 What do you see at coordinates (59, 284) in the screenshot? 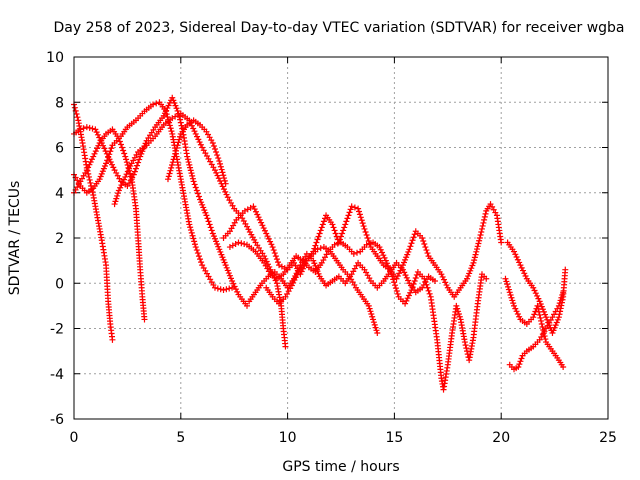
I see `y-tick-label: 0` at bounding box center [59, 284].